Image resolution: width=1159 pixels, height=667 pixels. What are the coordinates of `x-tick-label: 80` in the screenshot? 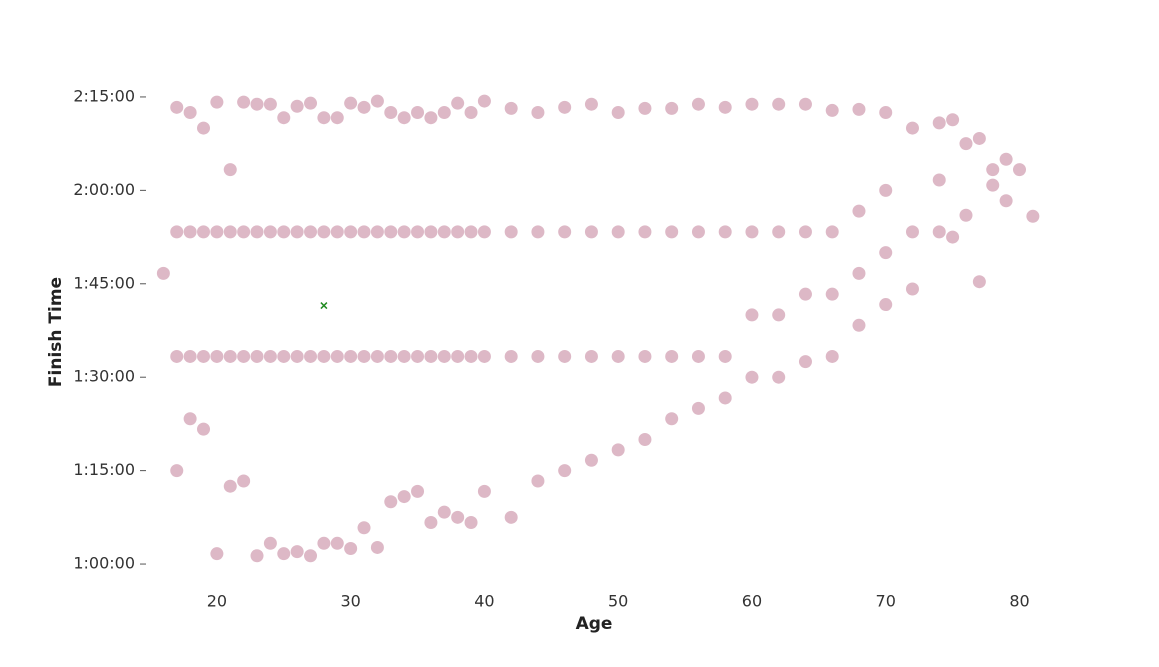 It's located at (1019, 601).